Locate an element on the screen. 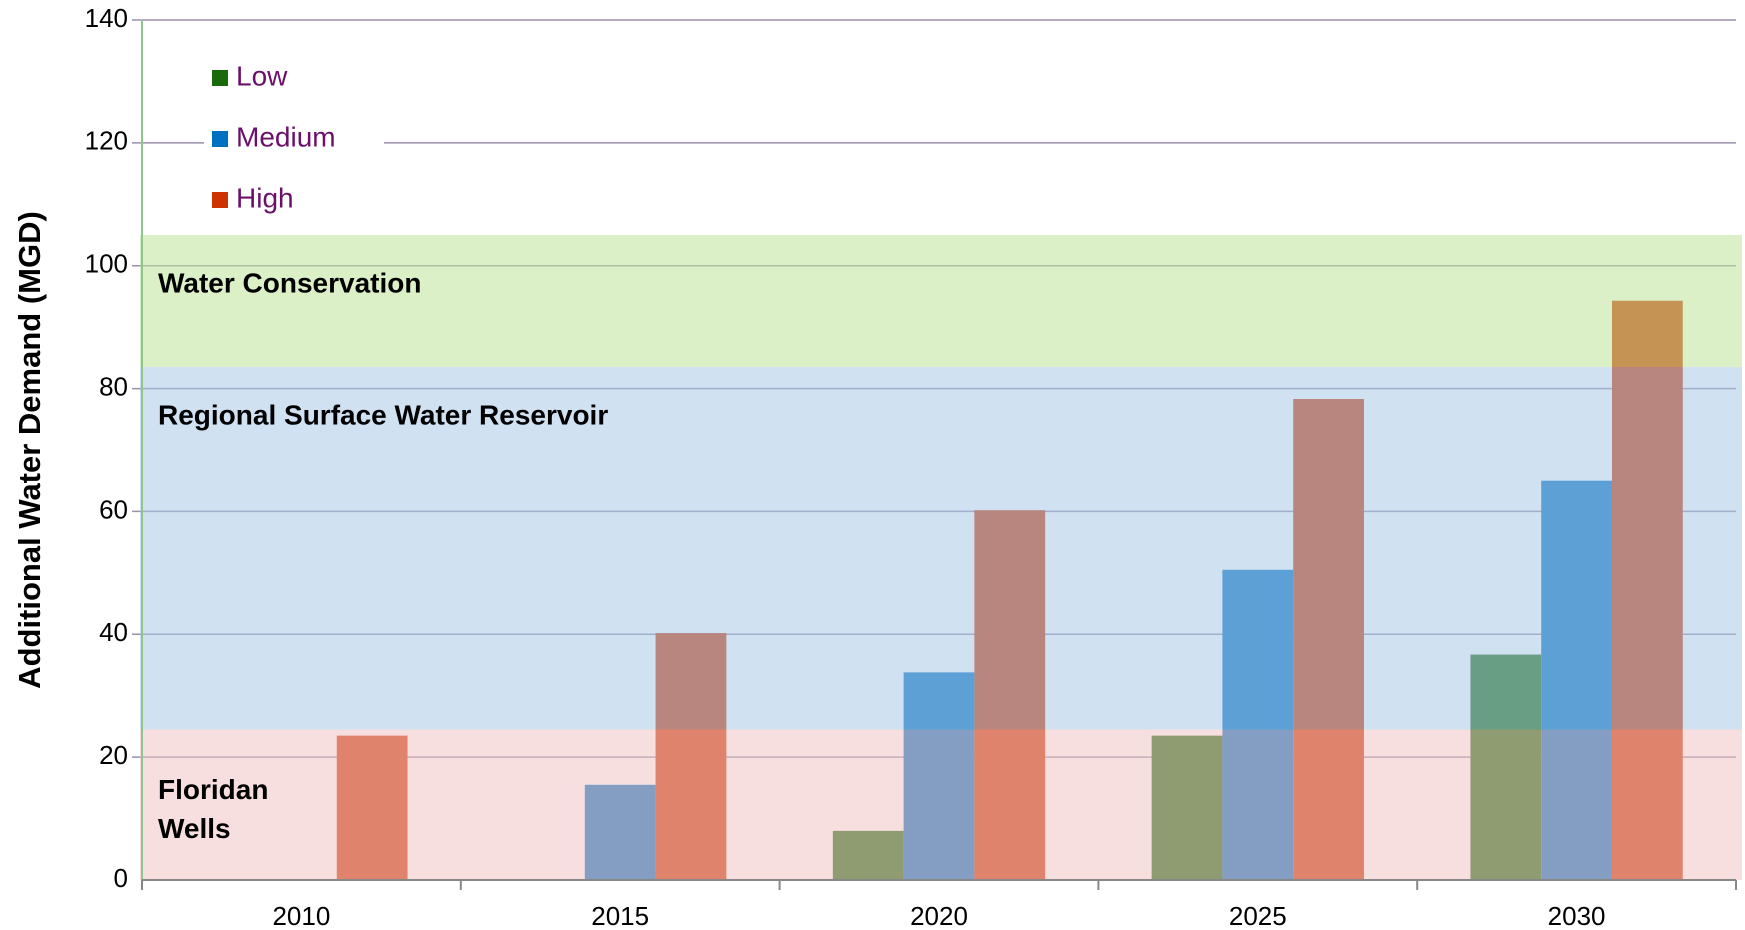 The height and width of the screenshot is (930, 1745). x-tick-label: 2020 is located at coordinates (939, 915).